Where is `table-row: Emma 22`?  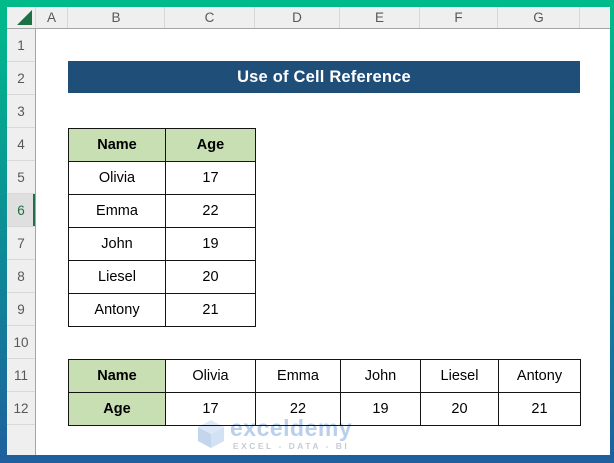
table-row: Emma 22 is located at coordinates (162, 211).